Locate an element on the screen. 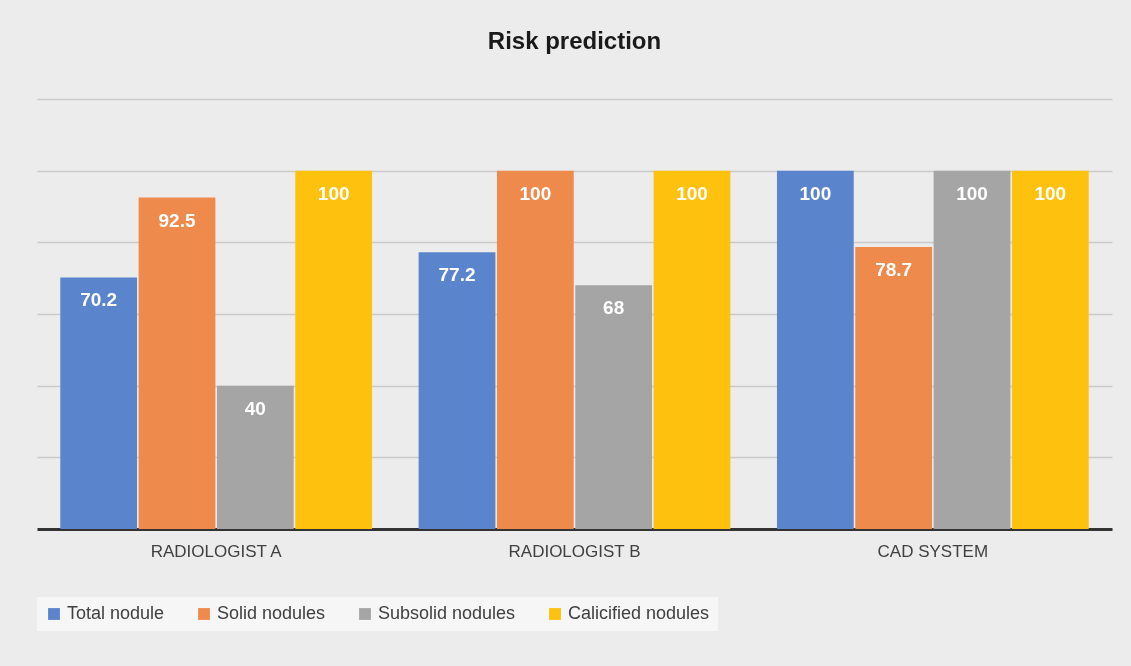  data-label: 77.2 is located at coordinates (457, 275).